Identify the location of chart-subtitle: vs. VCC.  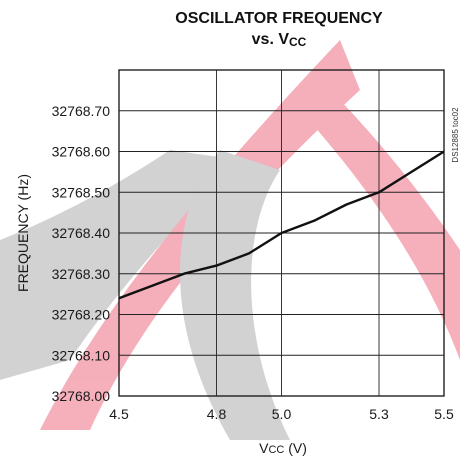
(279, 40).